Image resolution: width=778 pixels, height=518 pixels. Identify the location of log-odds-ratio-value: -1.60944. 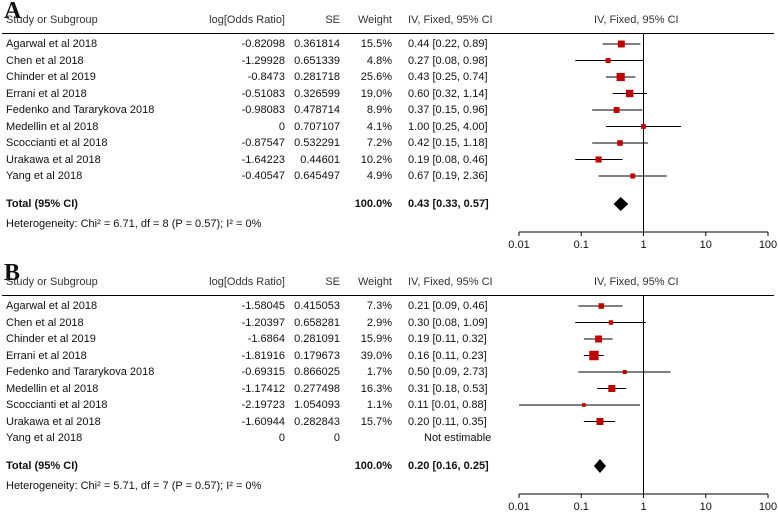
(263, 421).